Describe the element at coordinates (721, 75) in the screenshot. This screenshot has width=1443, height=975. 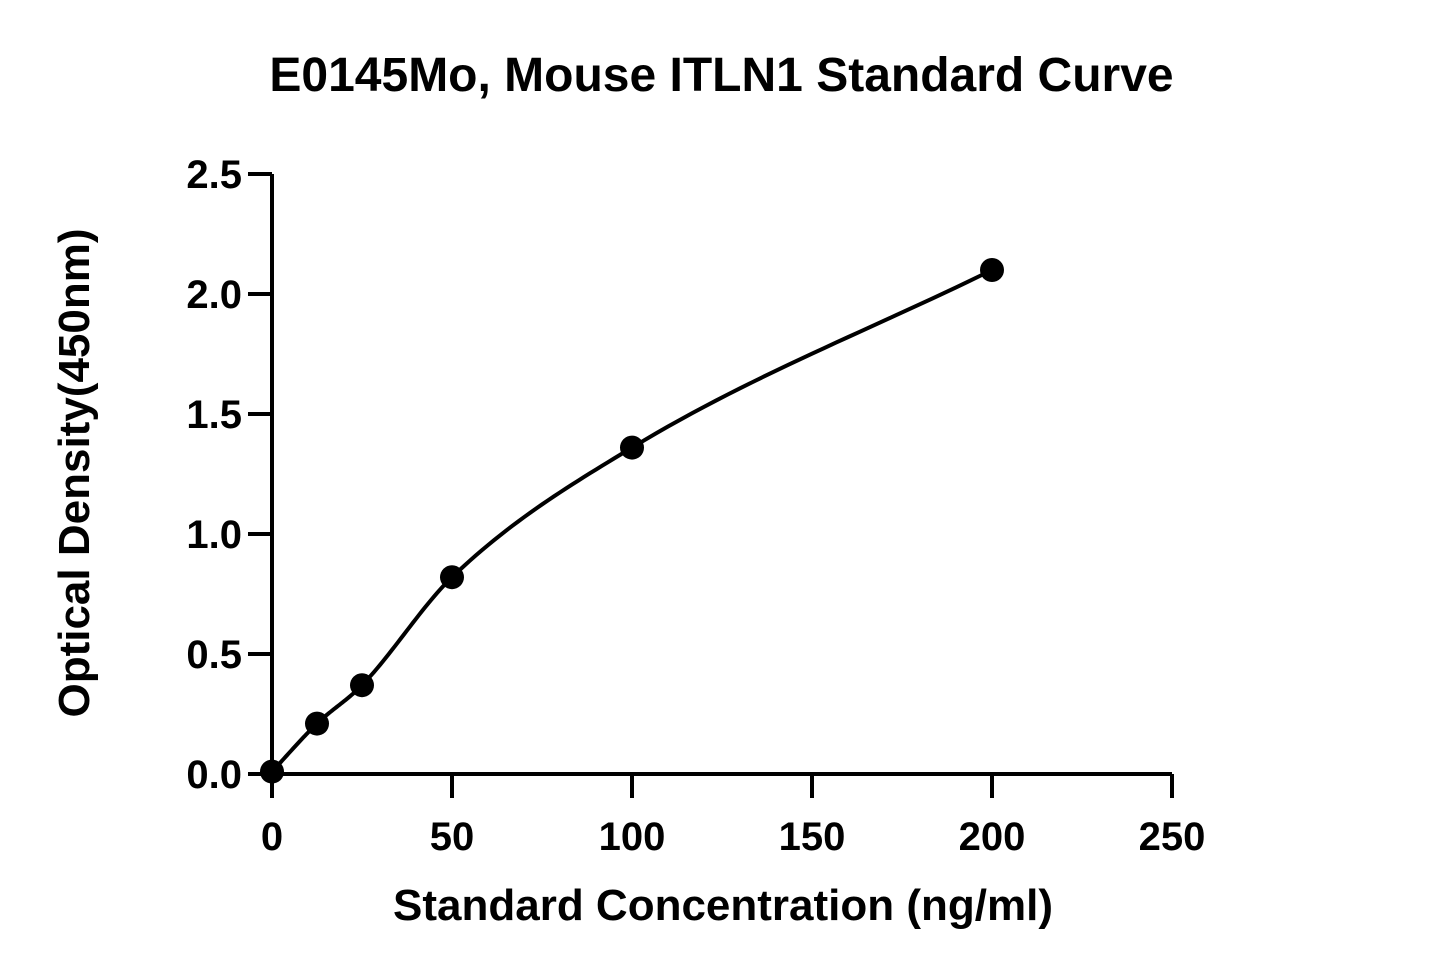
I see `chart-title: E0145Mo, Mouse ITLN1 Standard Curve` at that location.